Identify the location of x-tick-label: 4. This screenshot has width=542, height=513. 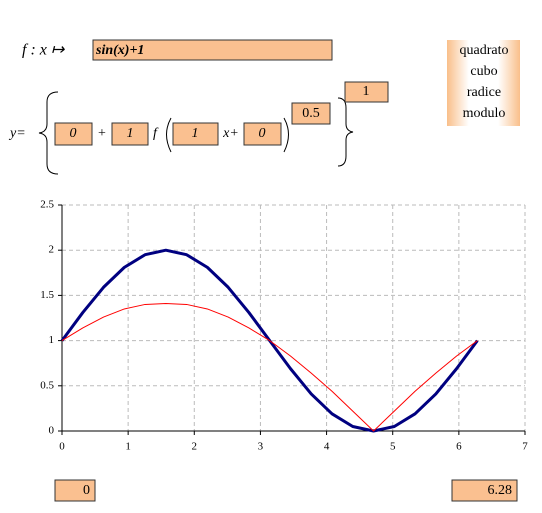
(327, 447).